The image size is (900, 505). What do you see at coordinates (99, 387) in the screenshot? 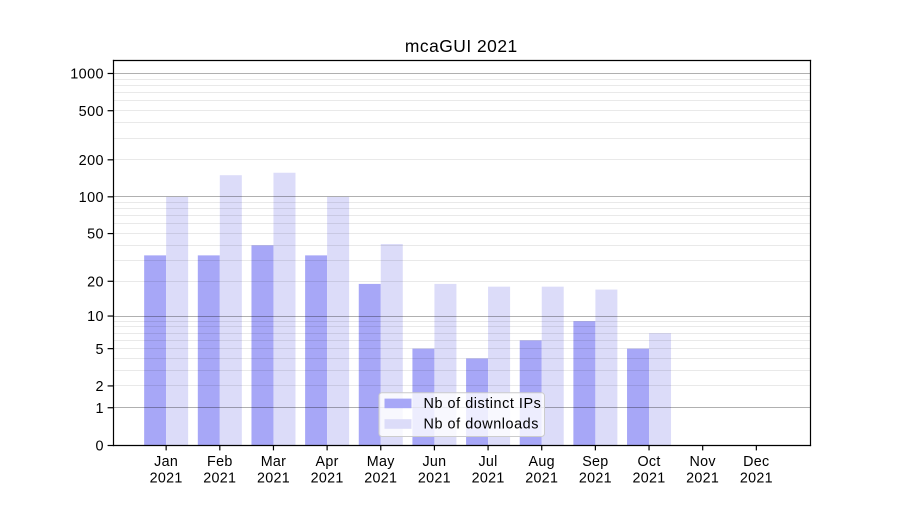
I see `svg-text: 2` at bounding box center [99, 387].